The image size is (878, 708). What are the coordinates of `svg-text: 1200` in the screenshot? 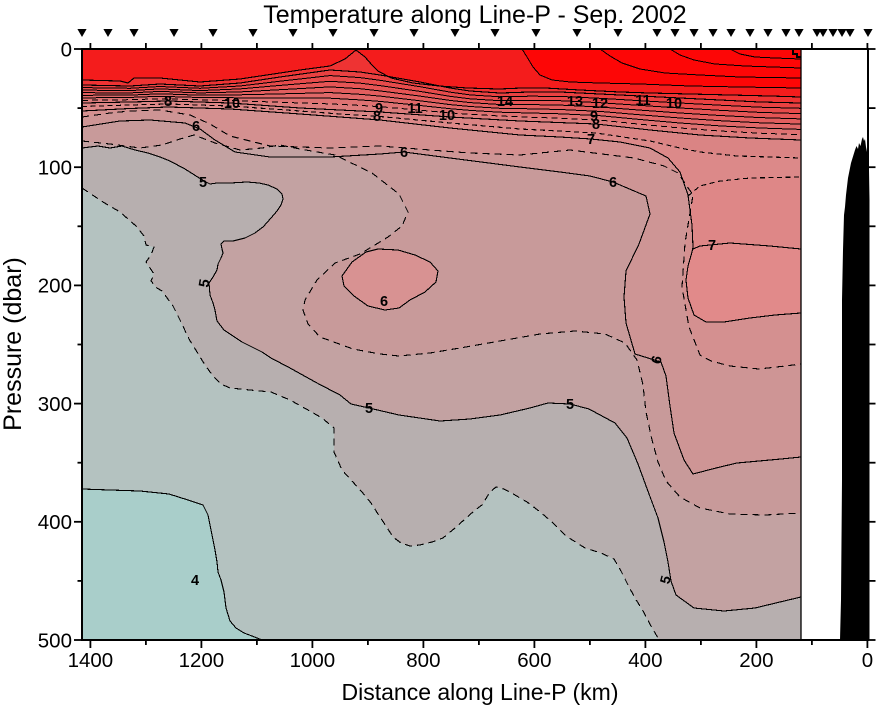 It's located at (202, 660).